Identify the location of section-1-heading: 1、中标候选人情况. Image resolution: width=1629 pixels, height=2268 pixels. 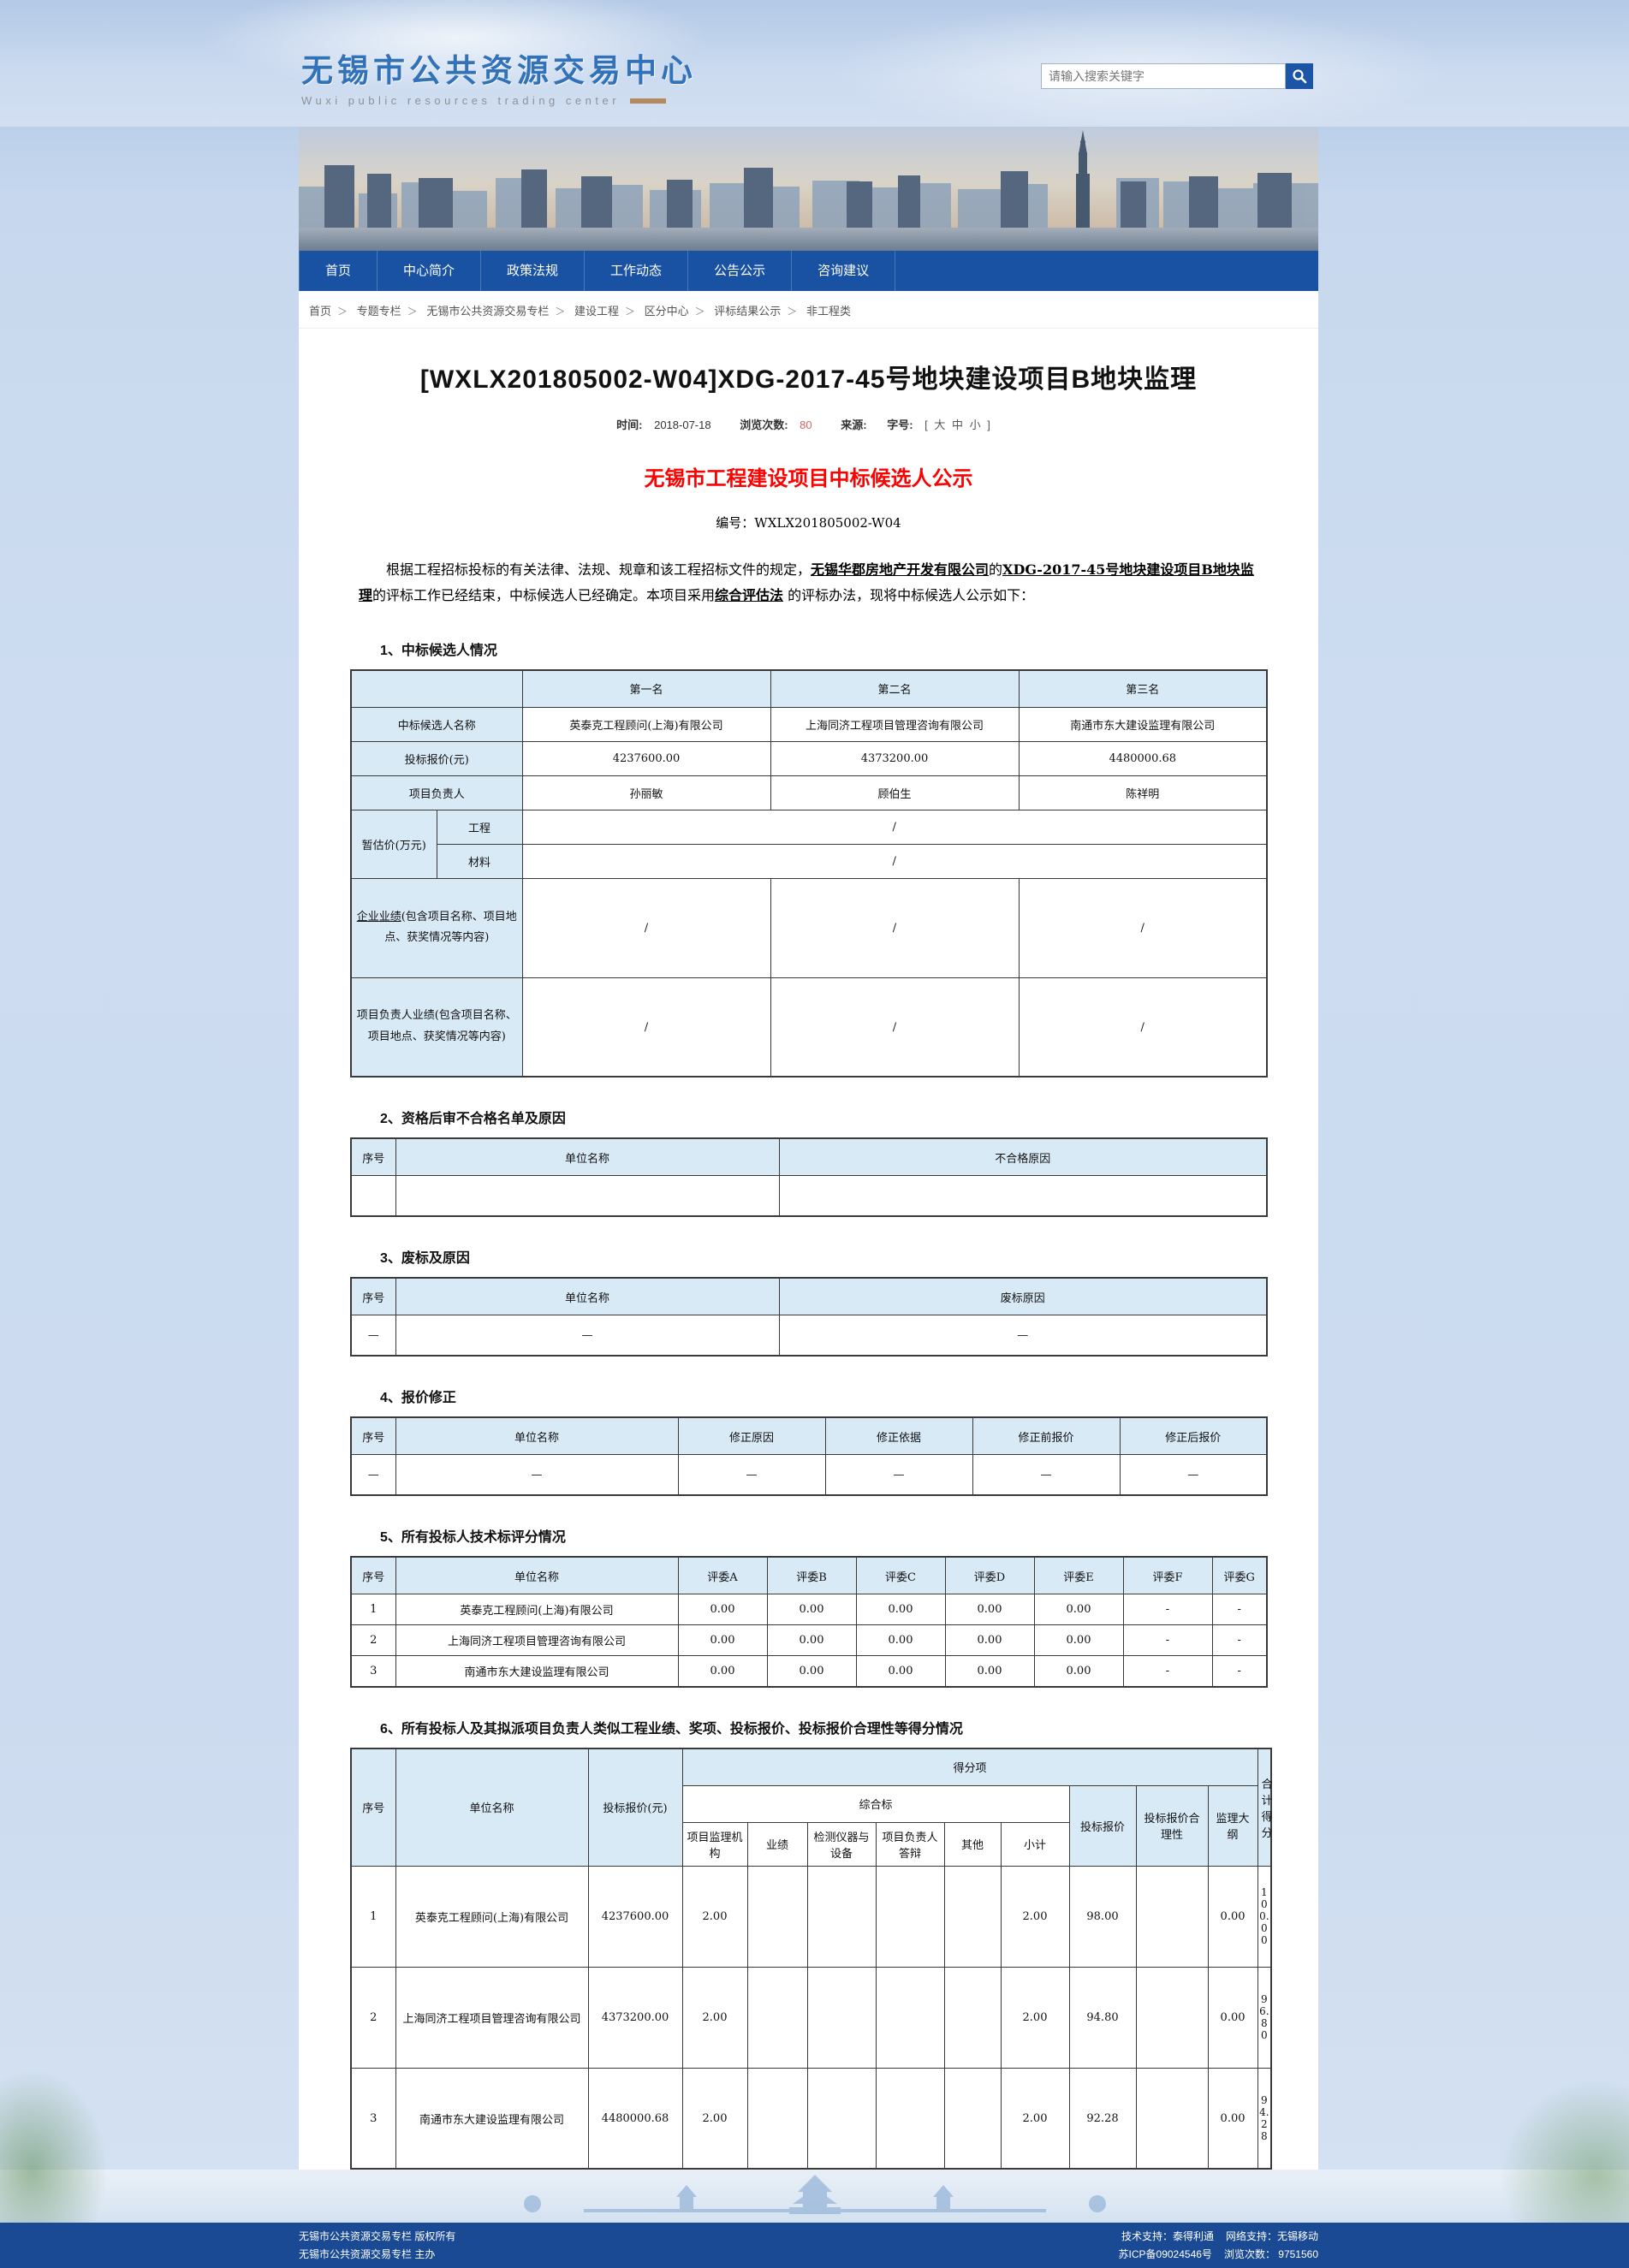
(438, 651).